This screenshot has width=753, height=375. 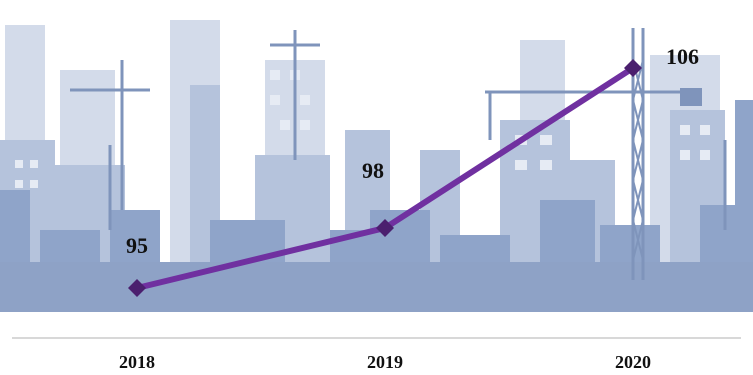 I want to click on x-tick-label-2019: 2019, so click(x=385, y=362).